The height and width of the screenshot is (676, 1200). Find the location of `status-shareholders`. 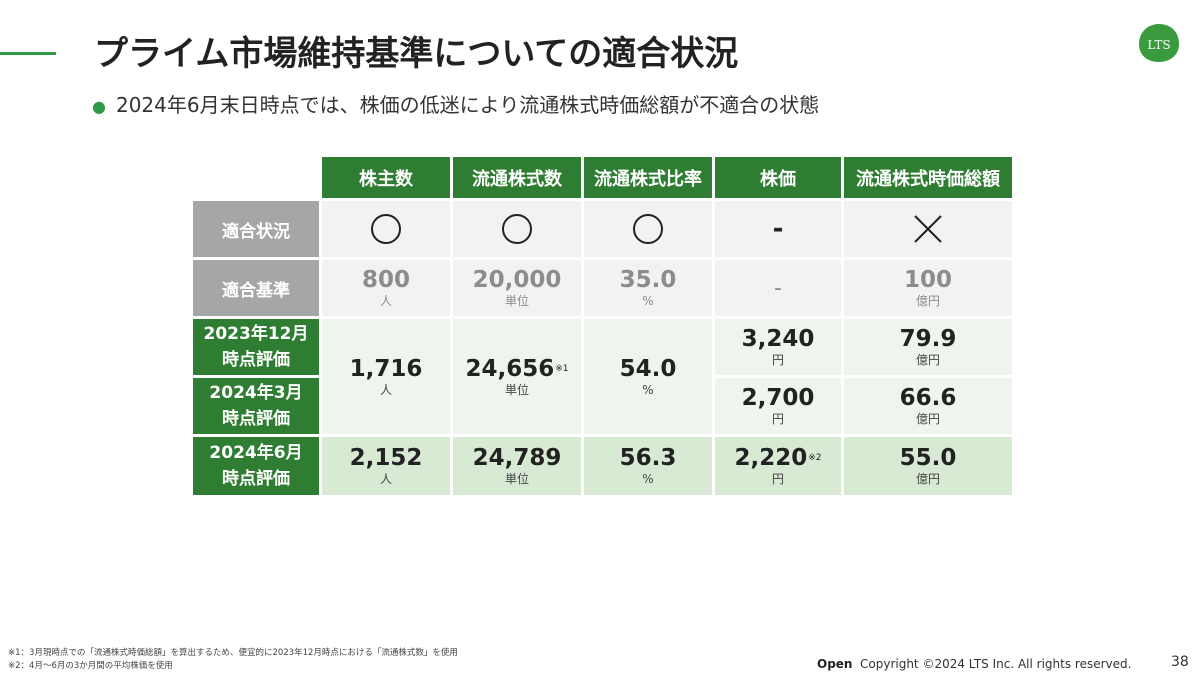

status-shareholders is located at coordinates (386, 229).